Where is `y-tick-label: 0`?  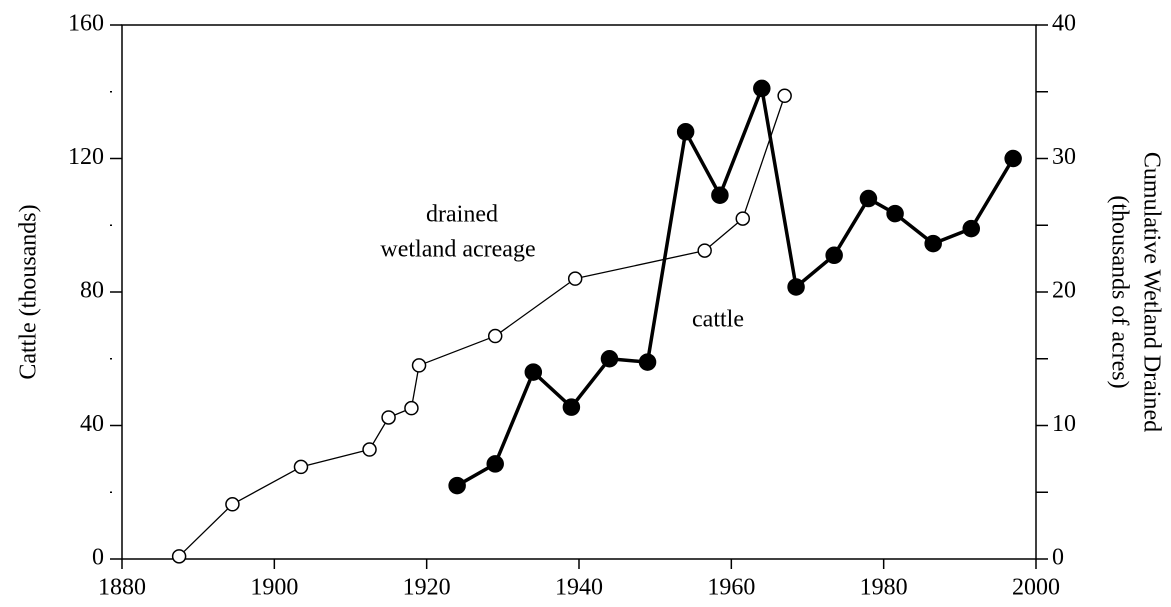 y-tick-label: 0 is located at coordinates (98, 558).